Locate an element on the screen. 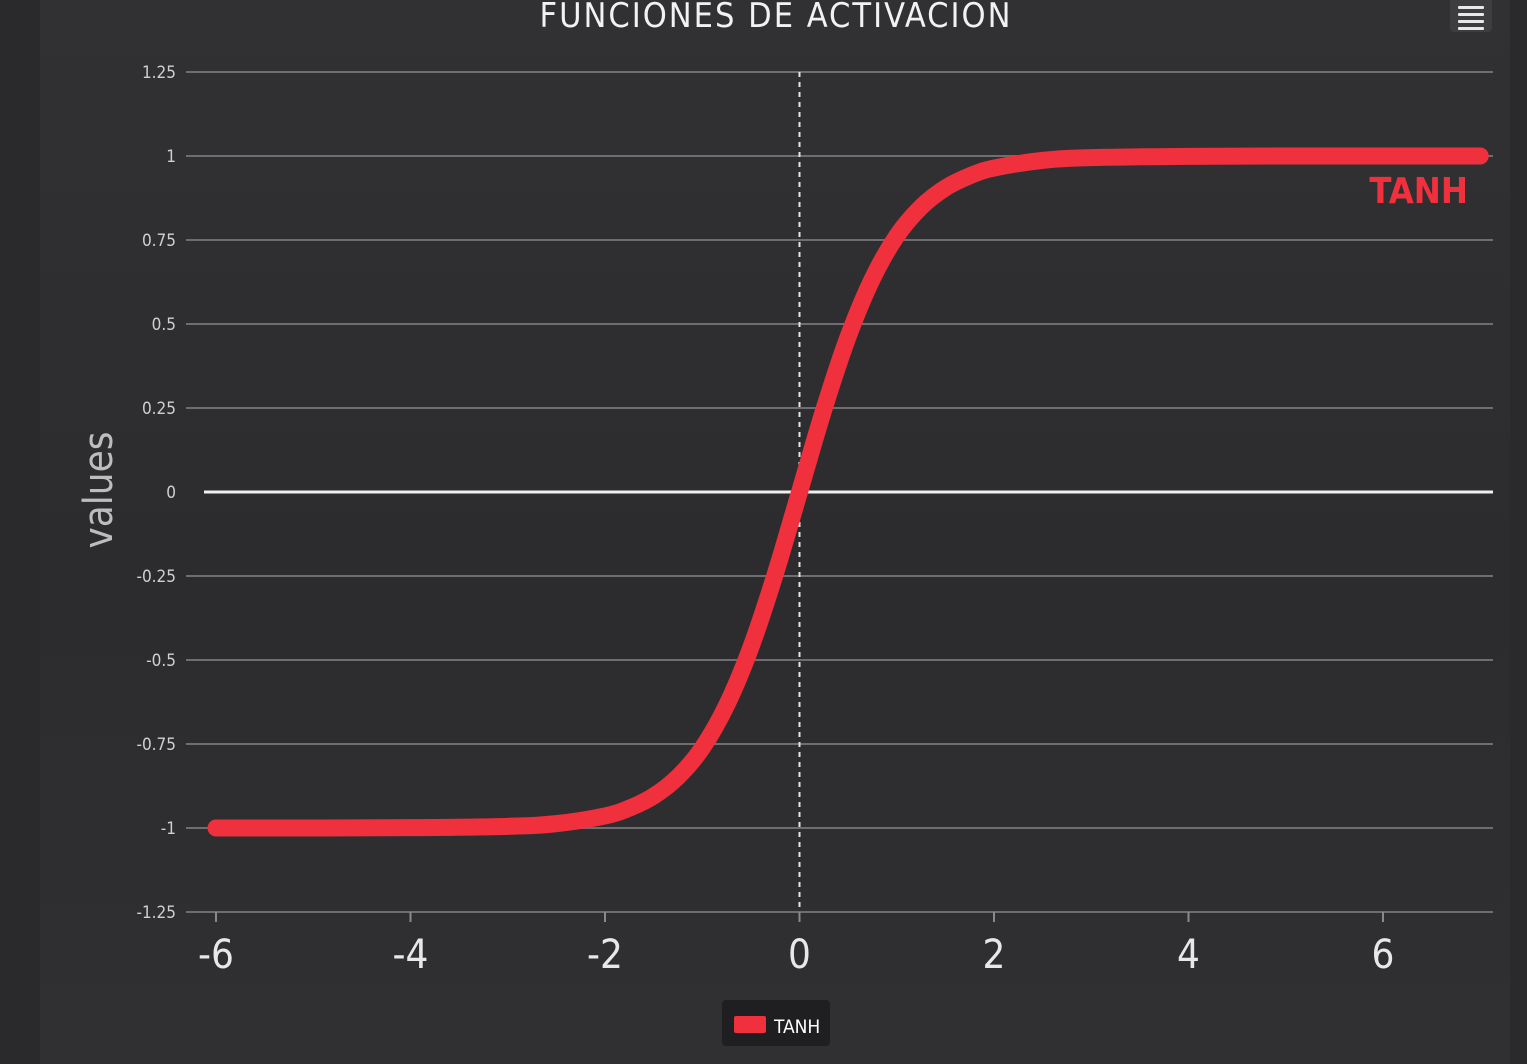 This screenshot has width=1527, height=1064. y-axis-label: values is located at coordinates (99, 489).